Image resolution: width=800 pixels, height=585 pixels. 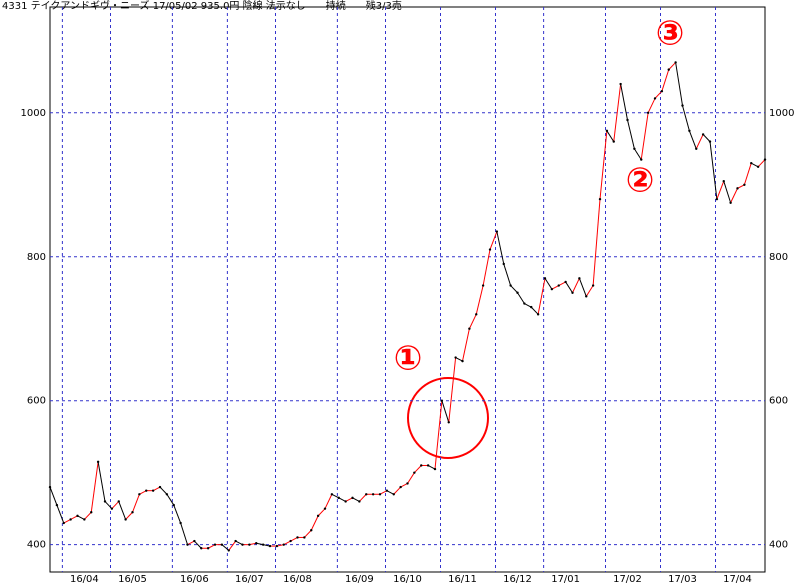 What do you see at coordinates (517, 579) in the screenshot?
I see `x-tick-label: 16/12` at bounding box center [517, 579].